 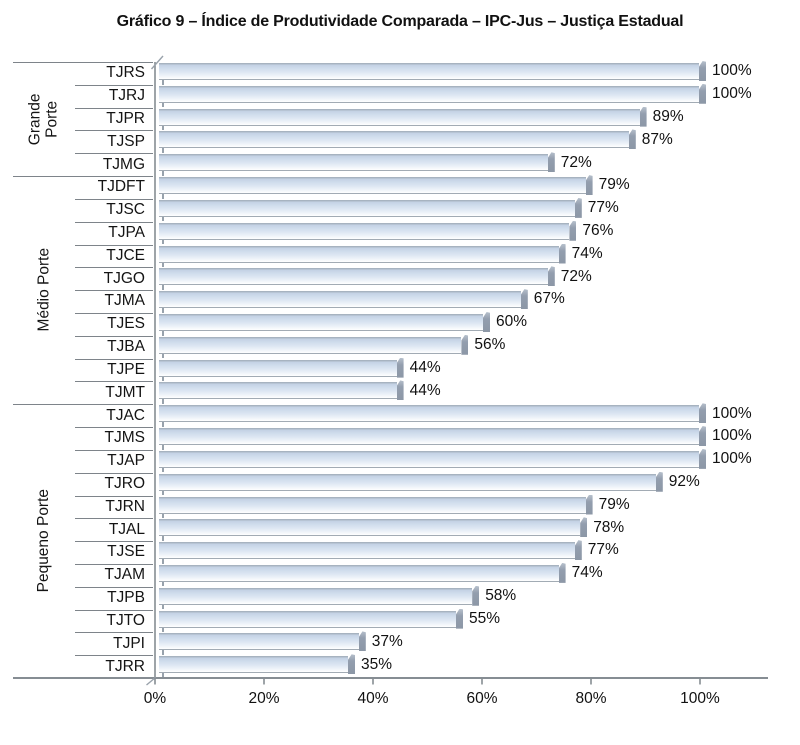 What do you see at coordinates (732, 71) in the screenshot?
I see `value-label-tjrs: 100%` at bounding box center [732, 71].